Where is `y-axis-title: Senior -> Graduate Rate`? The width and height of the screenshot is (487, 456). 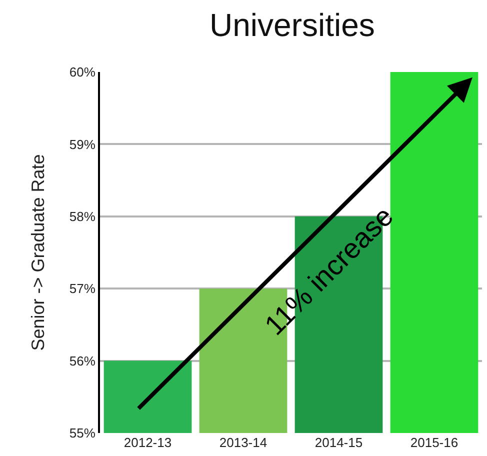
y-axis-title: Senior -> Graduate Rate is located at coordinates (38, 252).